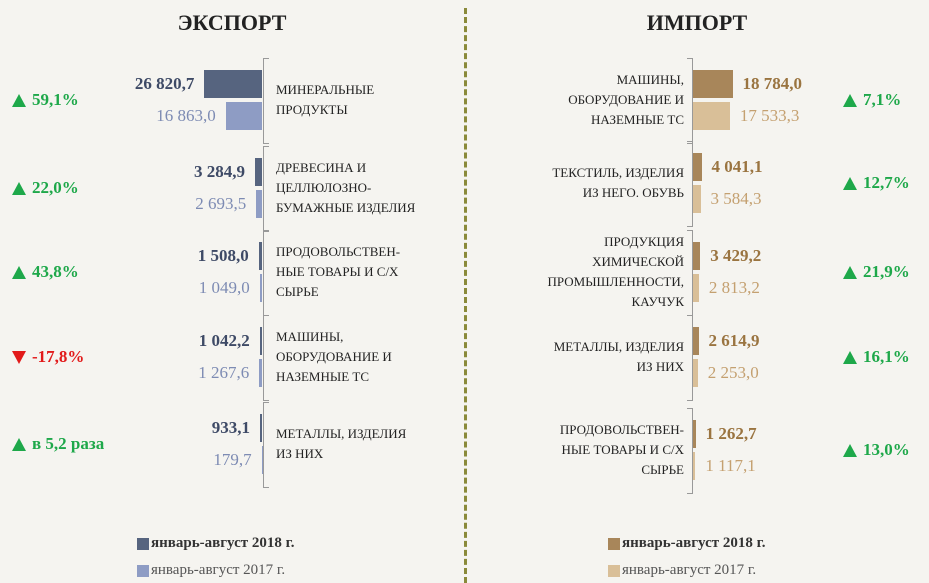  I want to click on value-label: 2 614,9, so click(734, 340).